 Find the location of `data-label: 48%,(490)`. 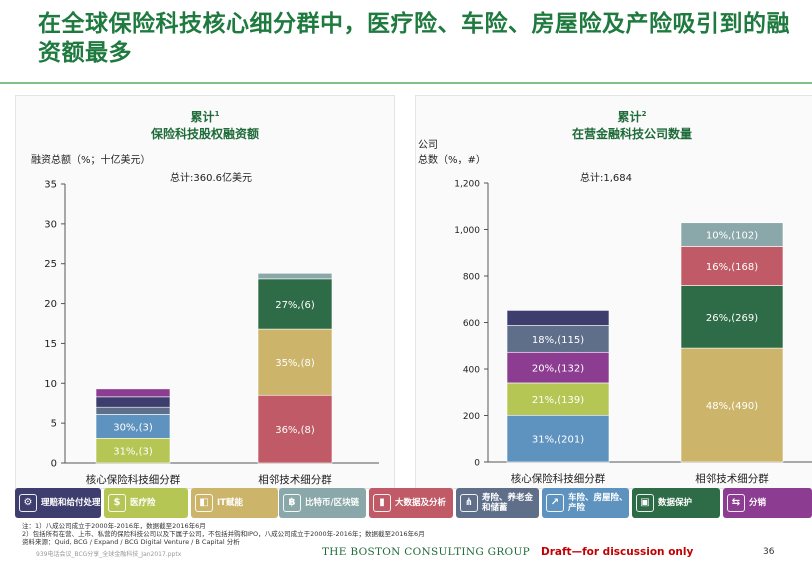

data-label: 48%,(490) is located at coordinates (732, 406).